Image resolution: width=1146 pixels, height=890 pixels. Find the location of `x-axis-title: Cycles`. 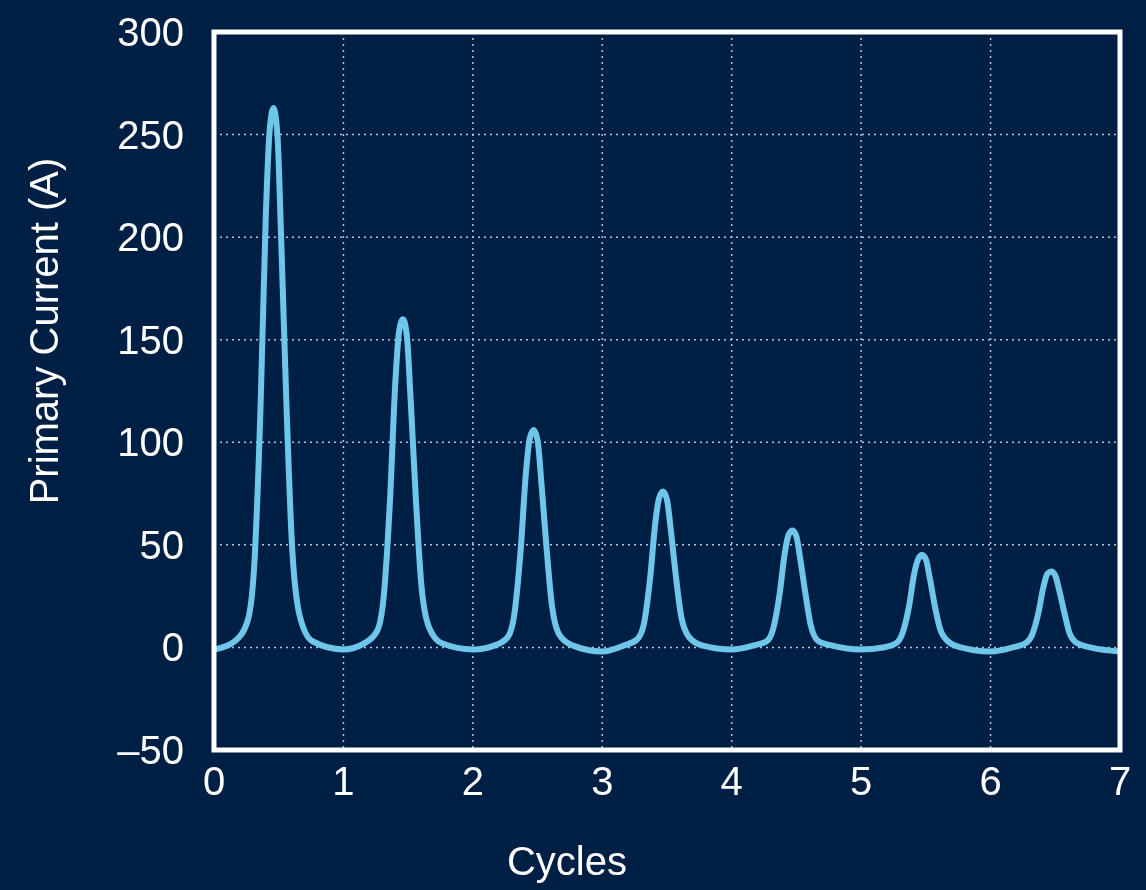

x-axis-title: Cycles is located at coordinates (567, 861).